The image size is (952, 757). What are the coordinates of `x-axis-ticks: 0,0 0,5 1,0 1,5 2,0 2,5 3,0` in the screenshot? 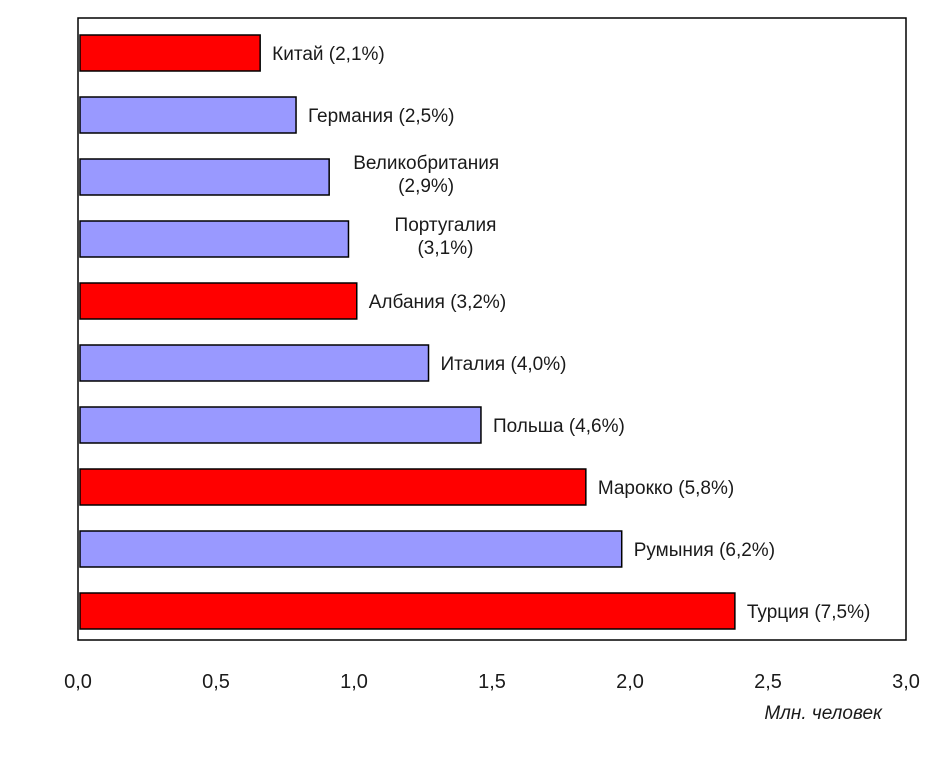 It's located at (492, 682).